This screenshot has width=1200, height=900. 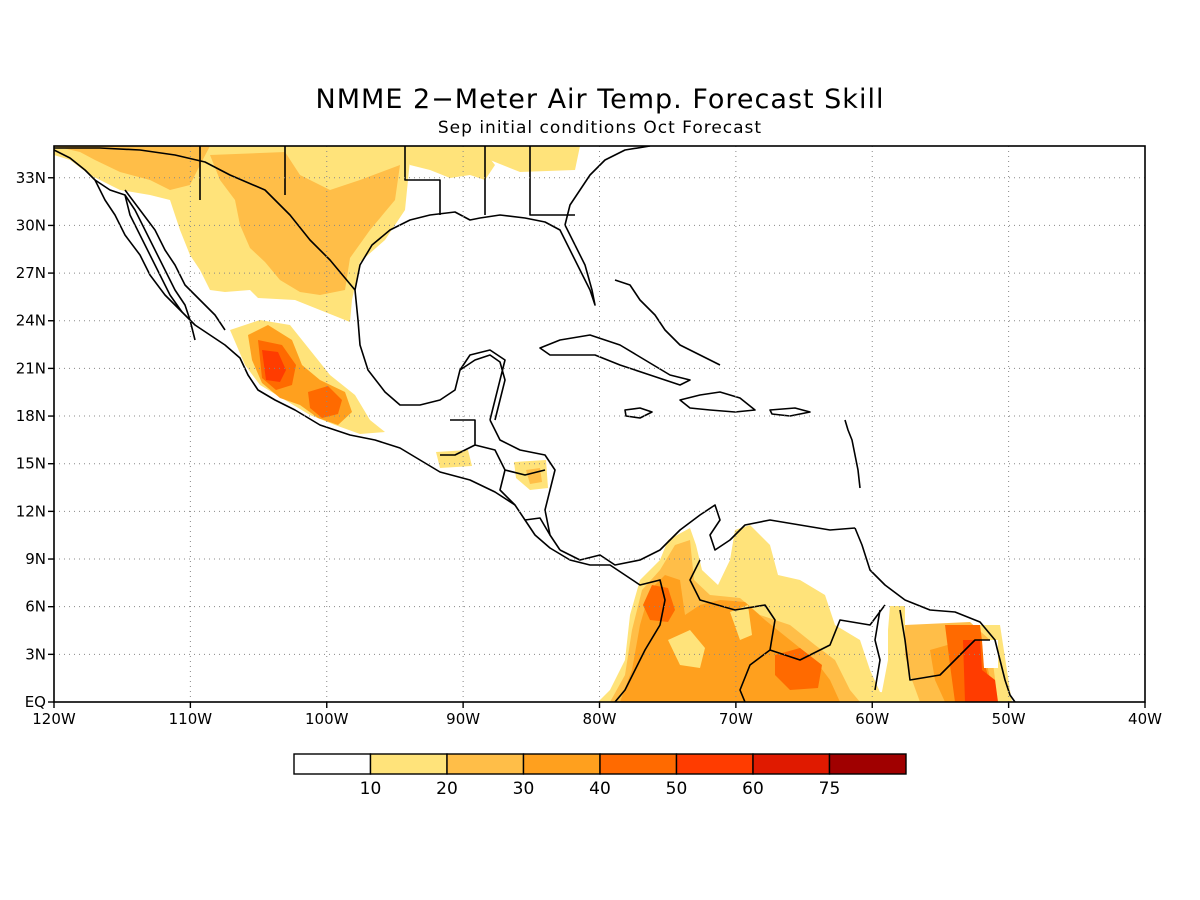 I want to click on colorbar, so click(x=600, y=764).